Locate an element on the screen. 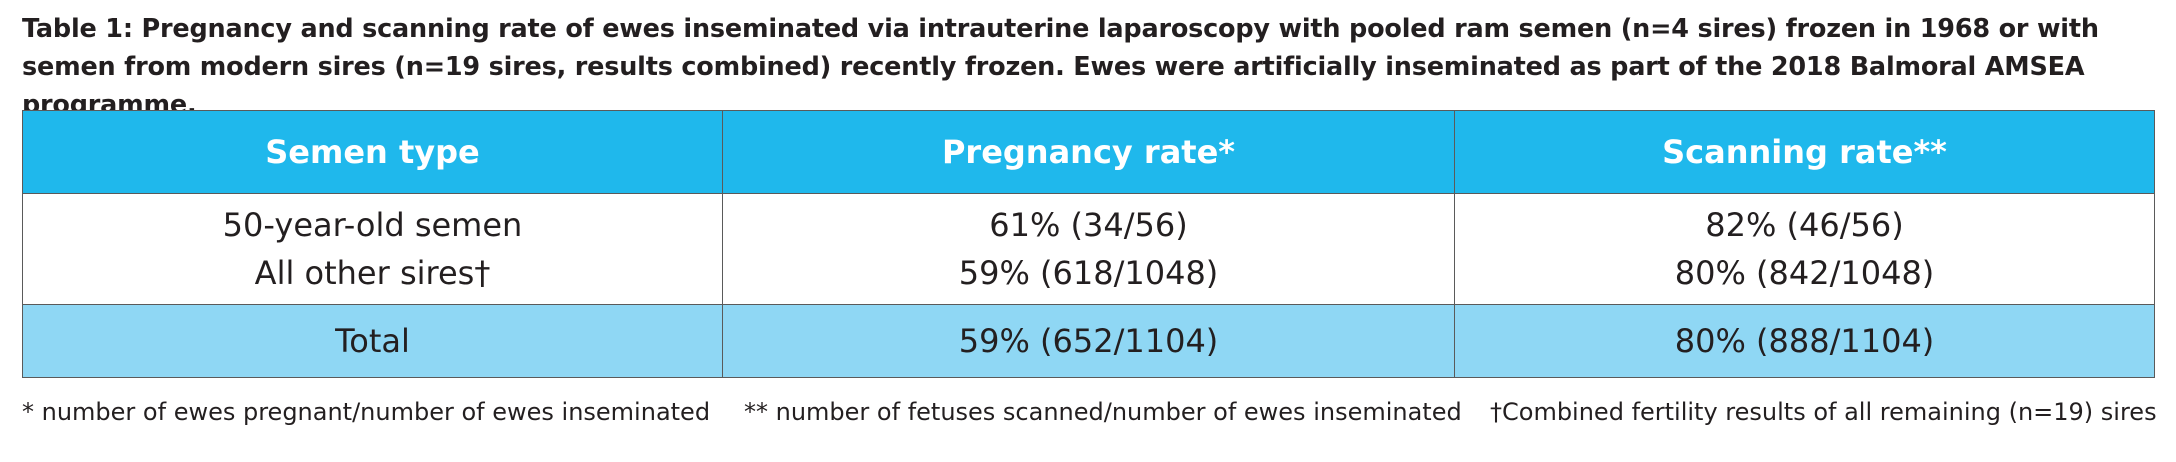 This screenshot has height=462, width=2176. scanning-rate-other-sires: 80% (842/1048) is located at coordinates (1804, 273).